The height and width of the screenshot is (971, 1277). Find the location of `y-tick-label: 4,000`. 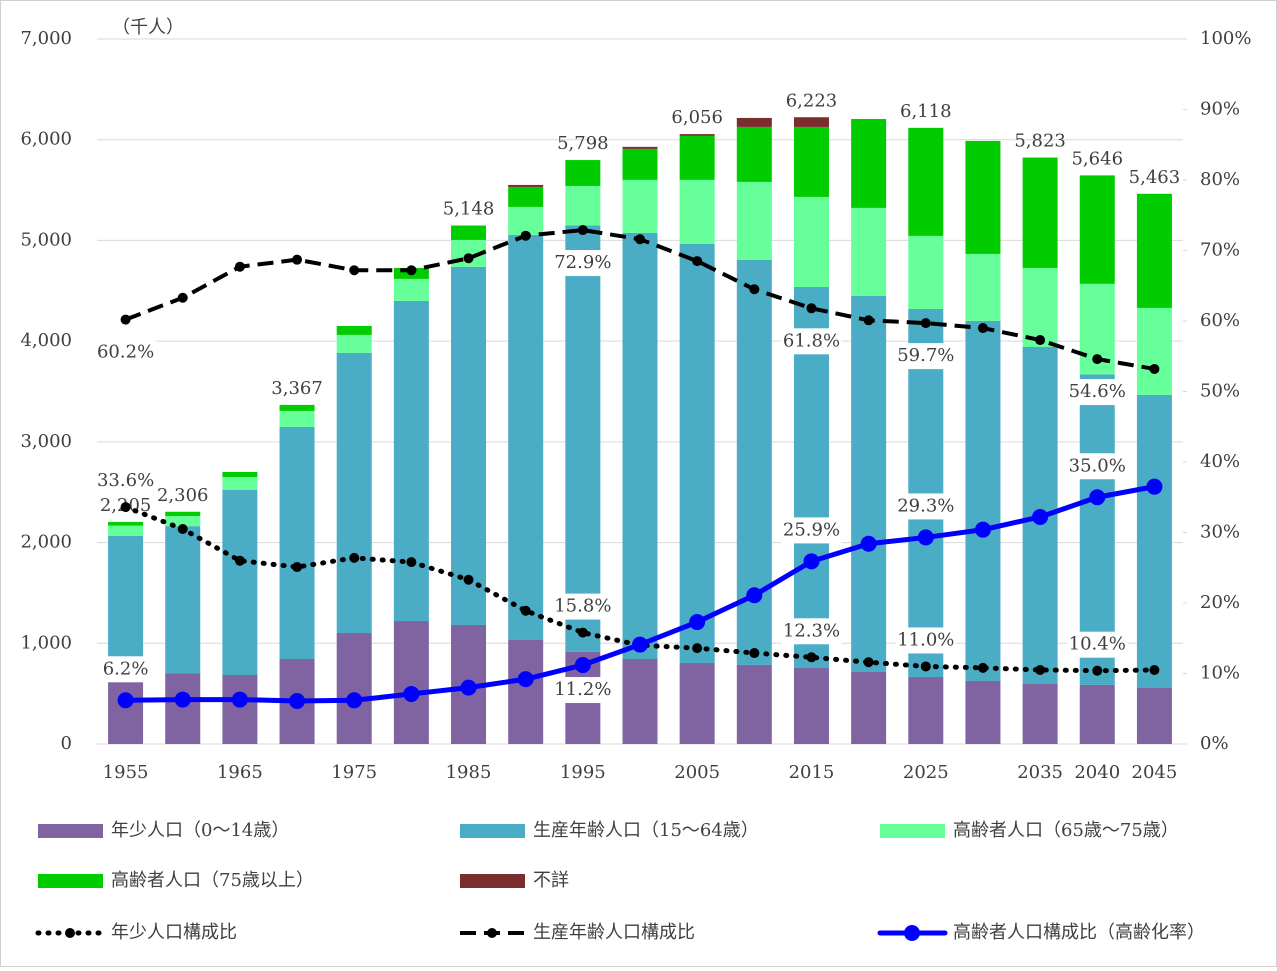

y-tick-label: 4,000 is located at coordinates (46, 340).